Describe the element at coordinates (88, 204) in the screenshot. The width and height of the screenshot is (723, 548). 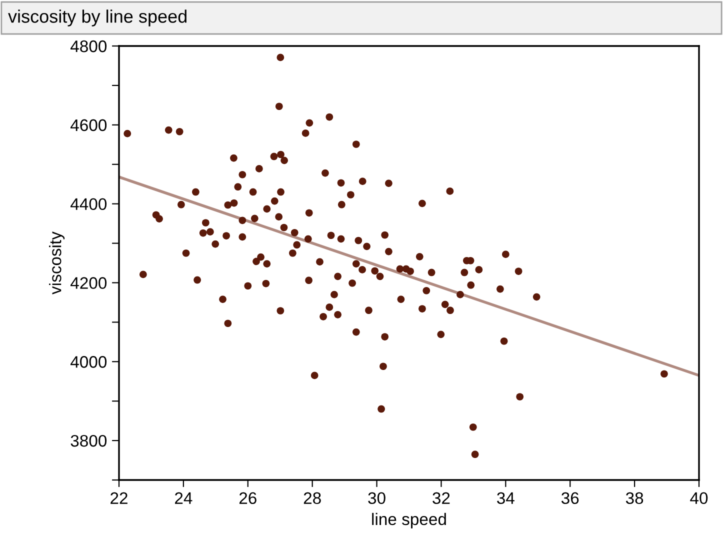
I see `y-tick-label: 4400` at that location.